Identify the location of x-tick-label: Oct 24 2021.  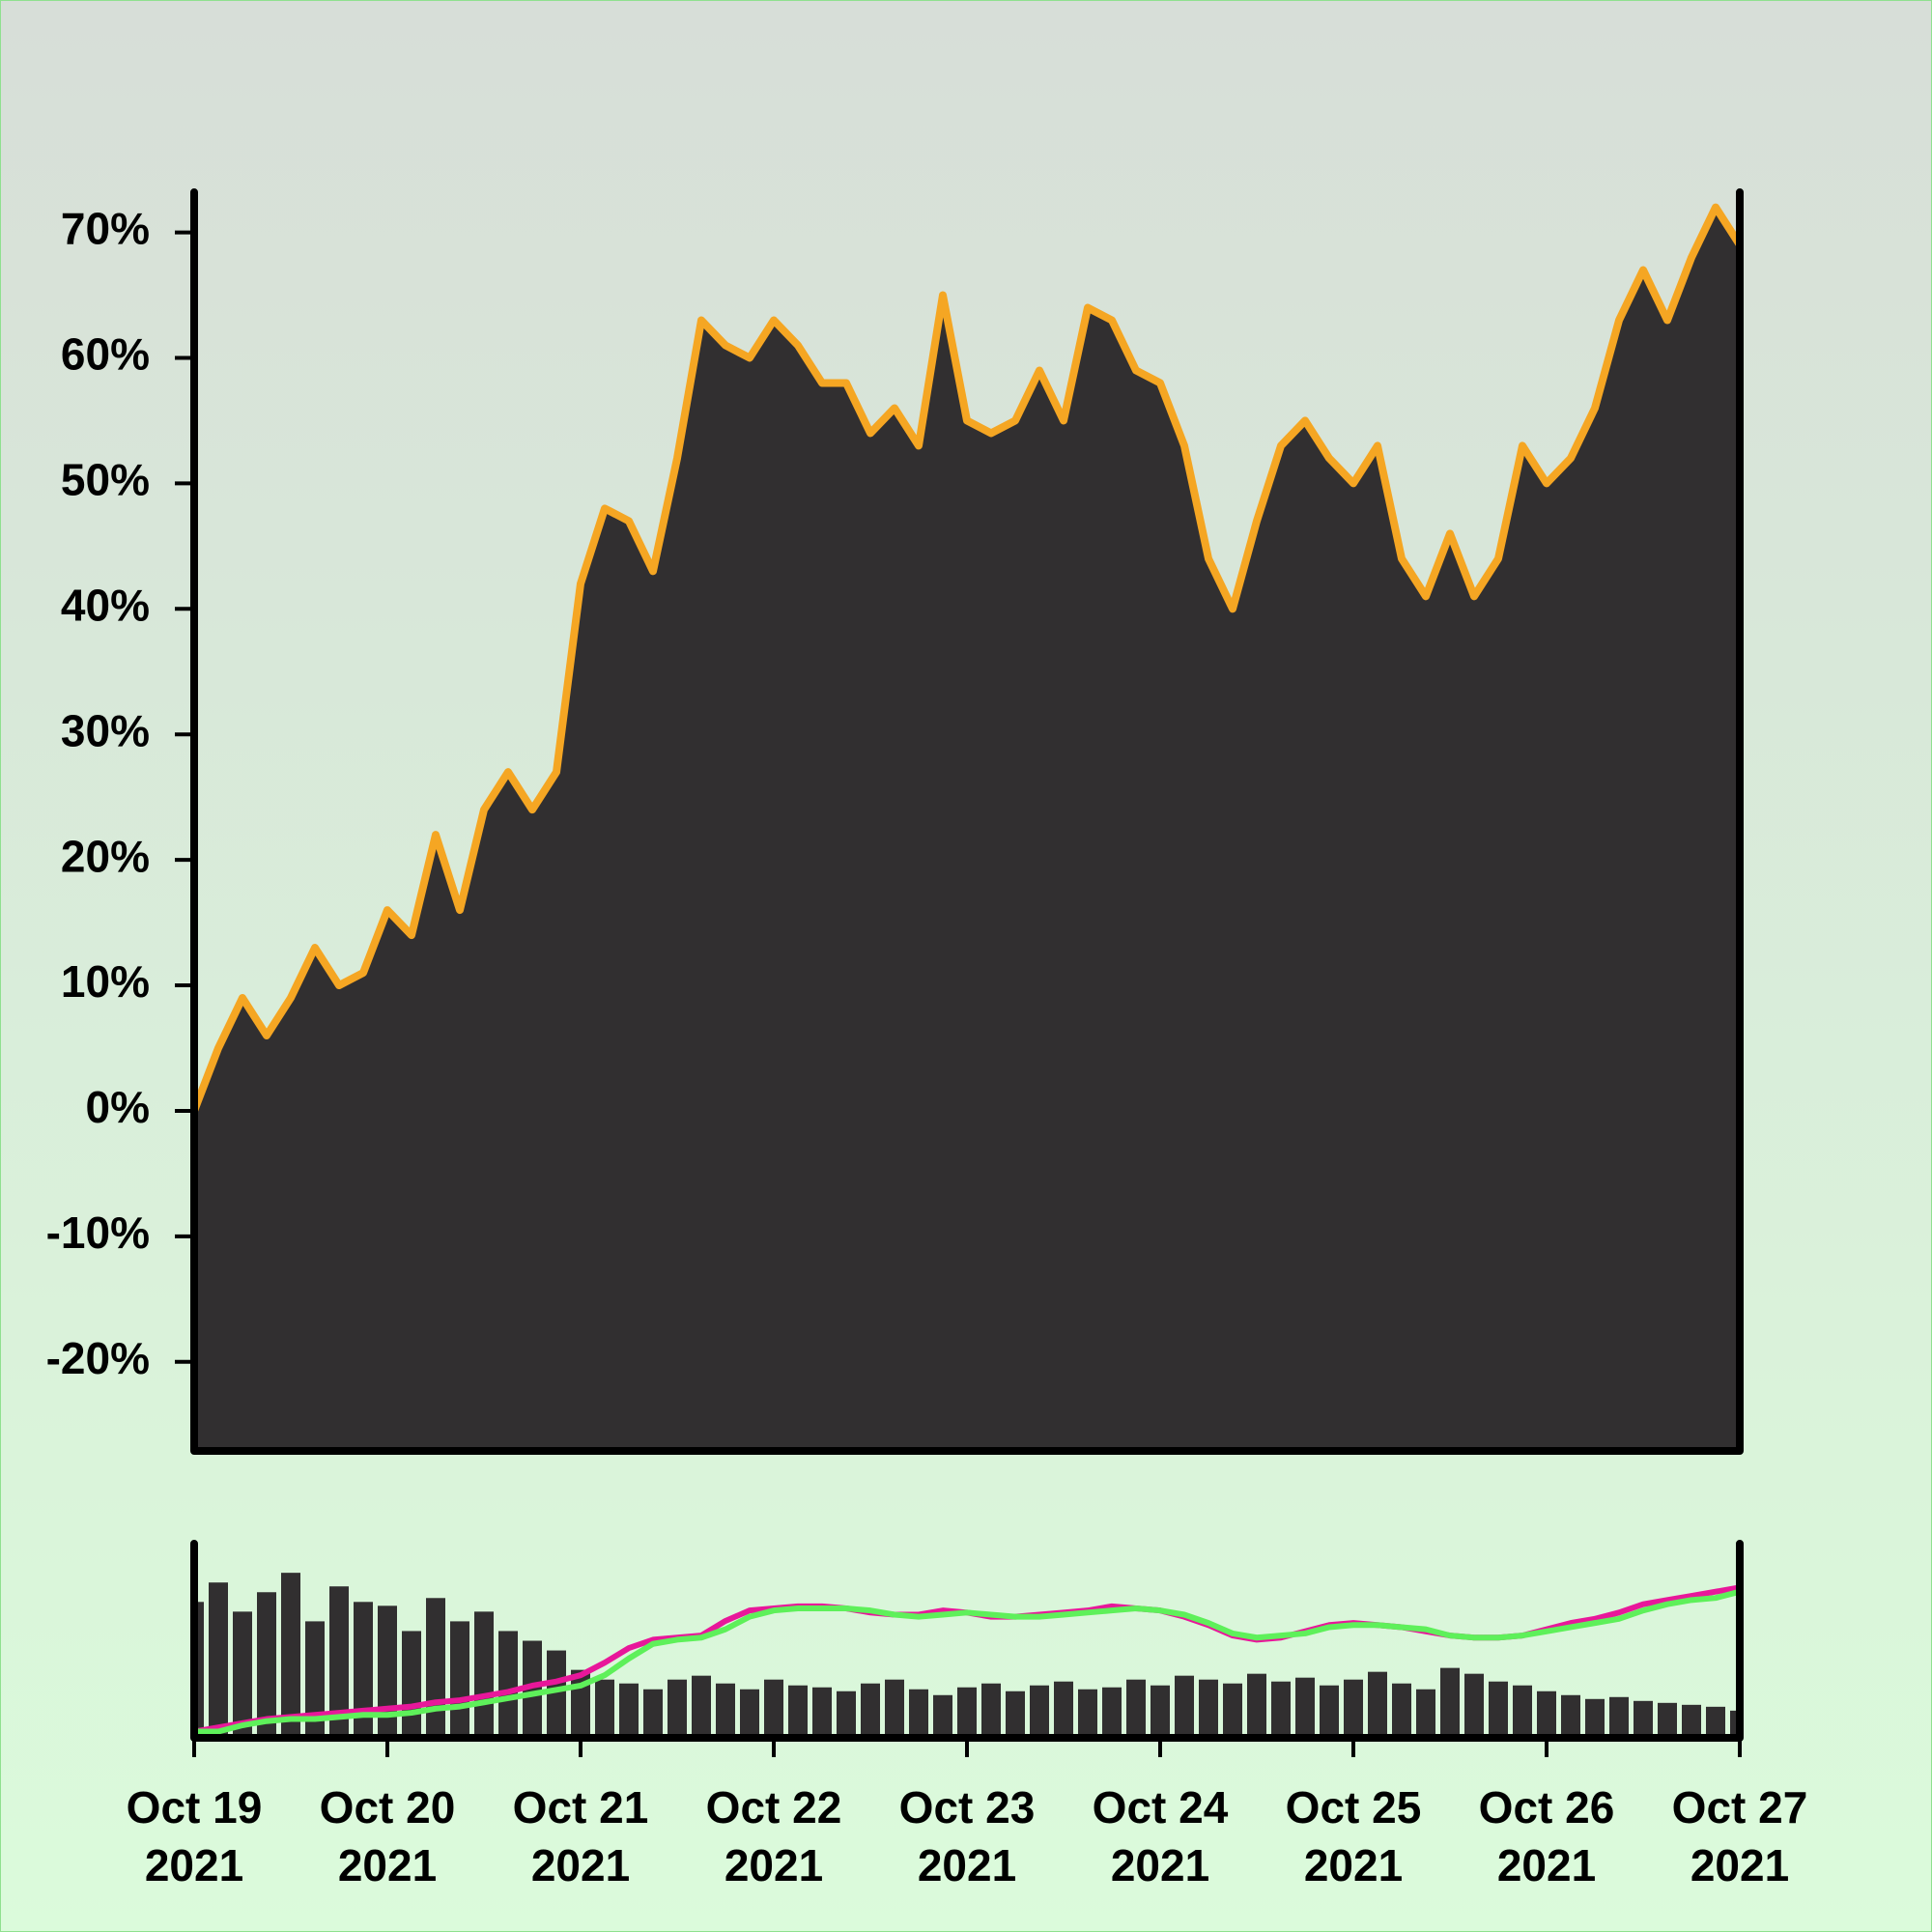
(1160, 1836).